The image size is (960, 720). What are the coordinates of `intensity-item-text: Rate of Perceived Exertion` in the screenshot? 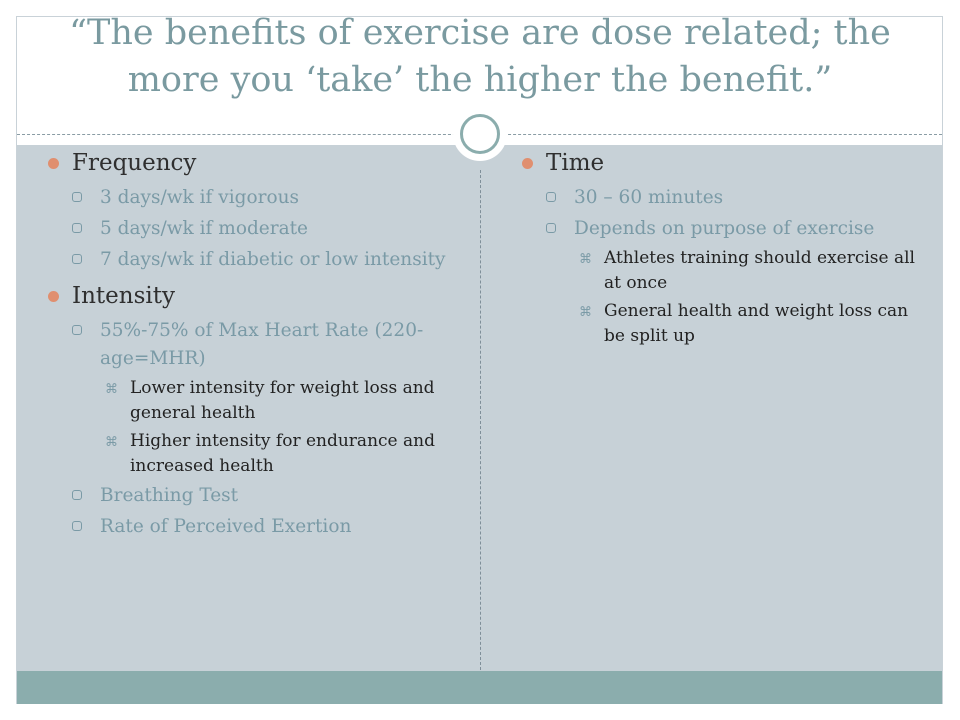 It's located at (226, 526).